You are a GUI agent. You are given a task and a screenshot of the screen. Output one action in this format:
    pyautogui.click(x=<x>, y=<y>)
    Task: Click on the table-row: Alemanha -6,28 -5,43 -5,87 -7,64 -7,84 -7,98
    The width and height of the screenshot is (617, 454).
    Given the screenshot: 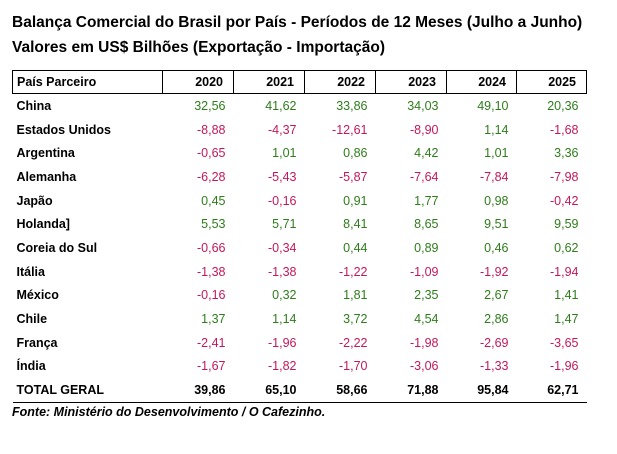 What is the action you would take?
    pyautogui.click(x=300, y=177)
    